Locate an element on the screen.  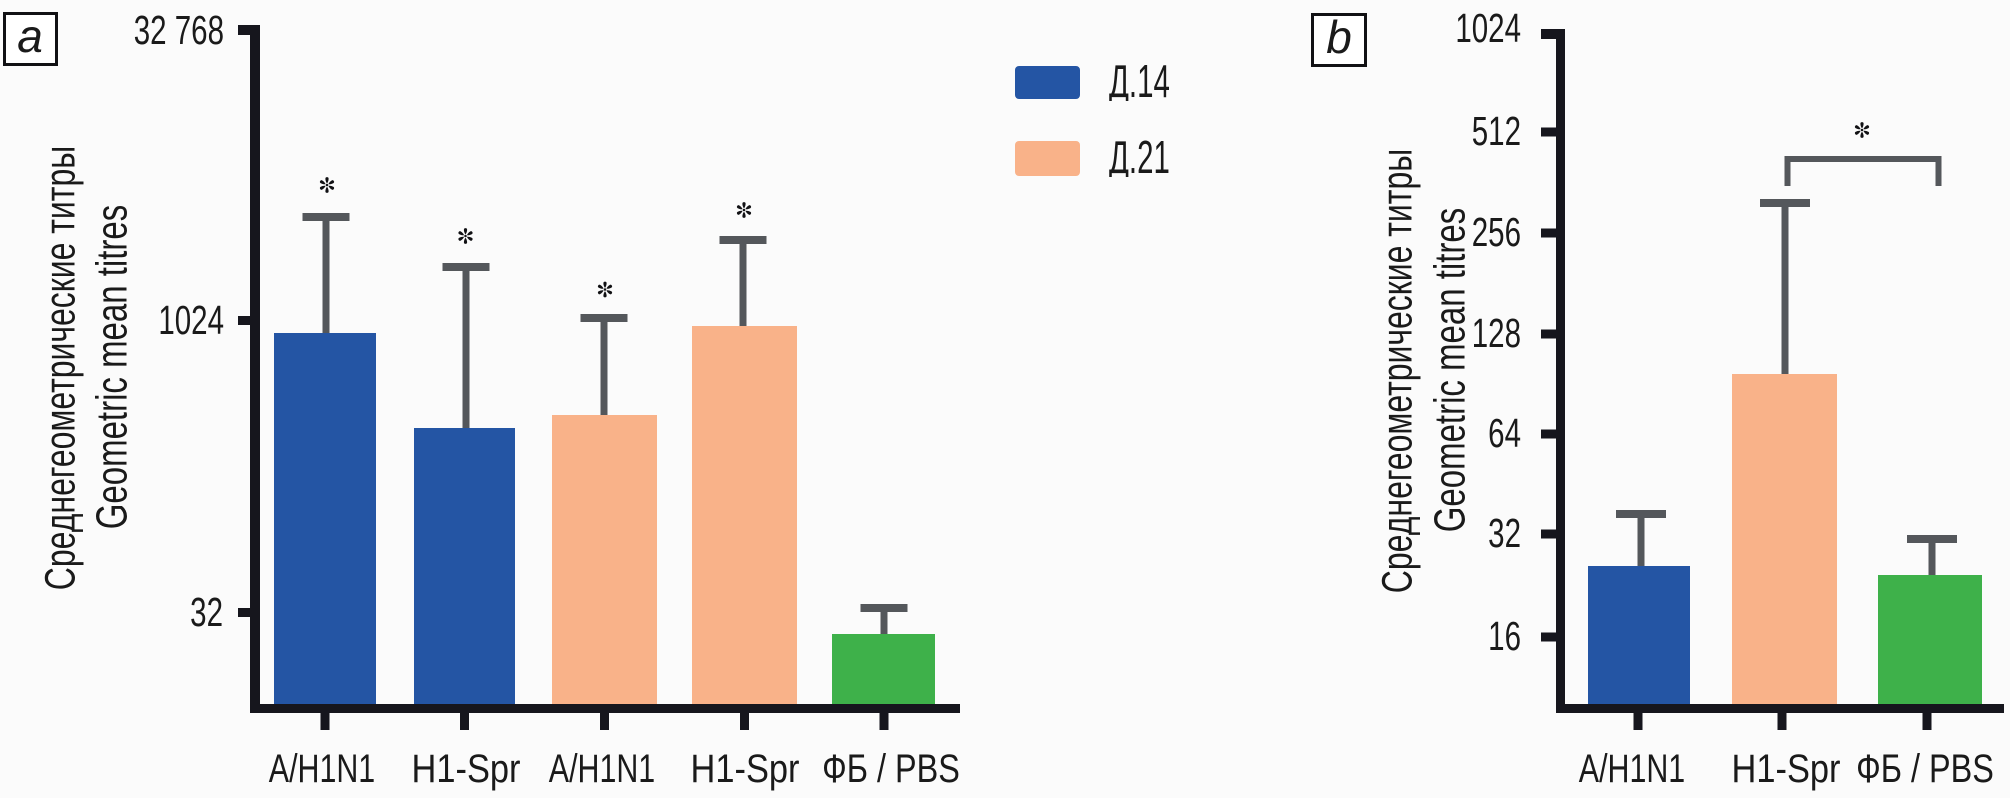
svg-text: 16 is located at coordinates (1504, 636).